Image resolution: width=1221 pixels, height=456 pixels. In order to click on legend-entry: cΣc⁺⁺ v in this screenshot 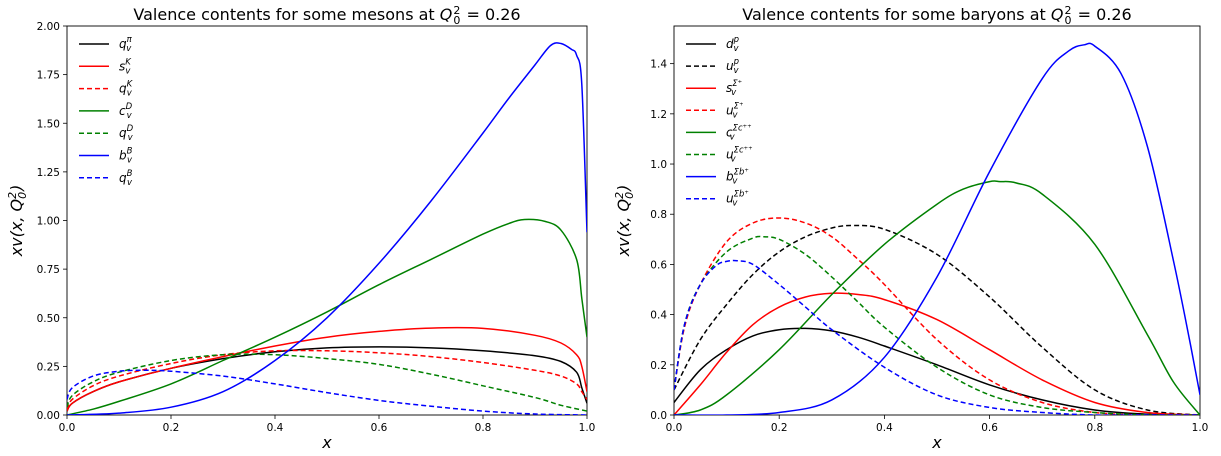, I will do `click(739, 132)`.